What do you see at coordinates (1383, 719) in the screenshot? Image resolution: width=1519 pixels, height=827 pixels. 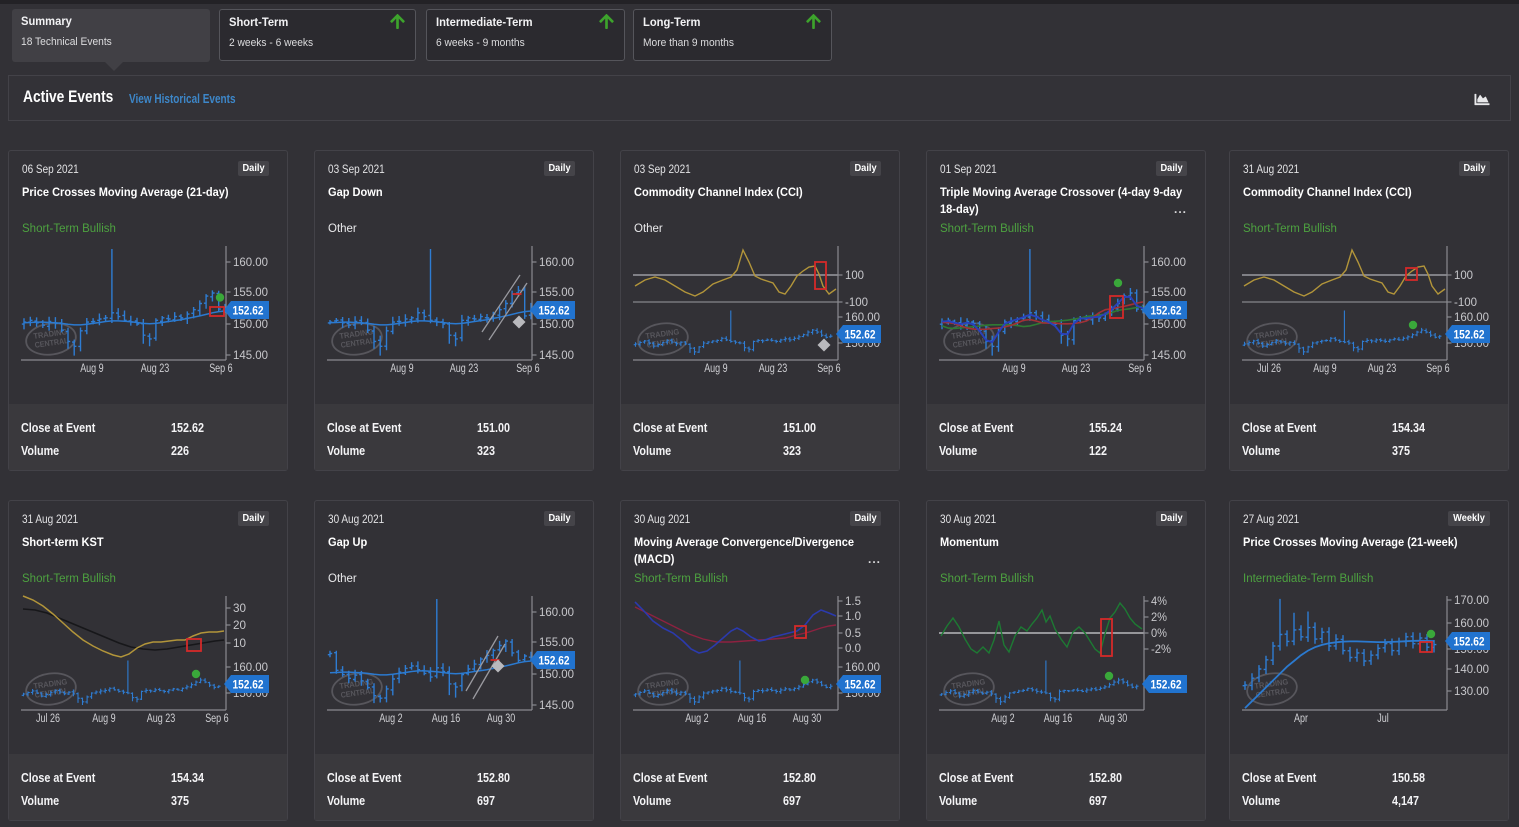 I see `svg-text: Jul` at bounding box center [1383, 719].